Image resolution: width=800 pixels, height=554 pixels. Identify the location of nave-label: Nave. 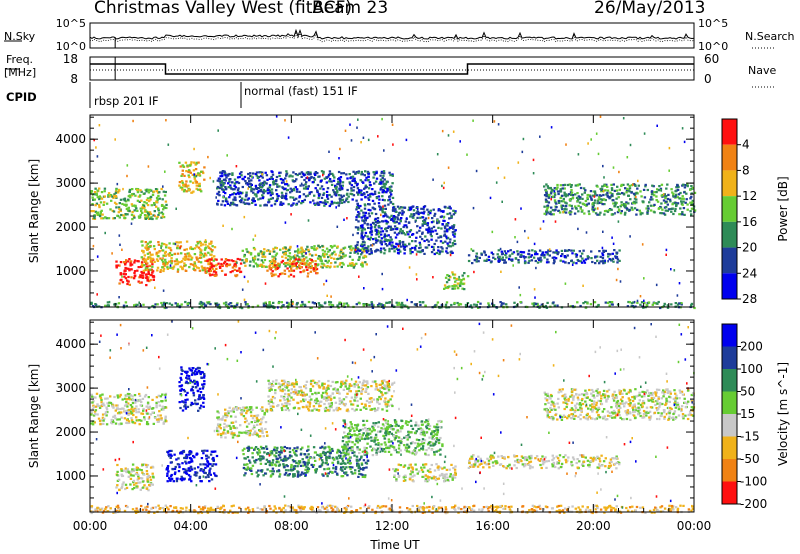
(762, 70).